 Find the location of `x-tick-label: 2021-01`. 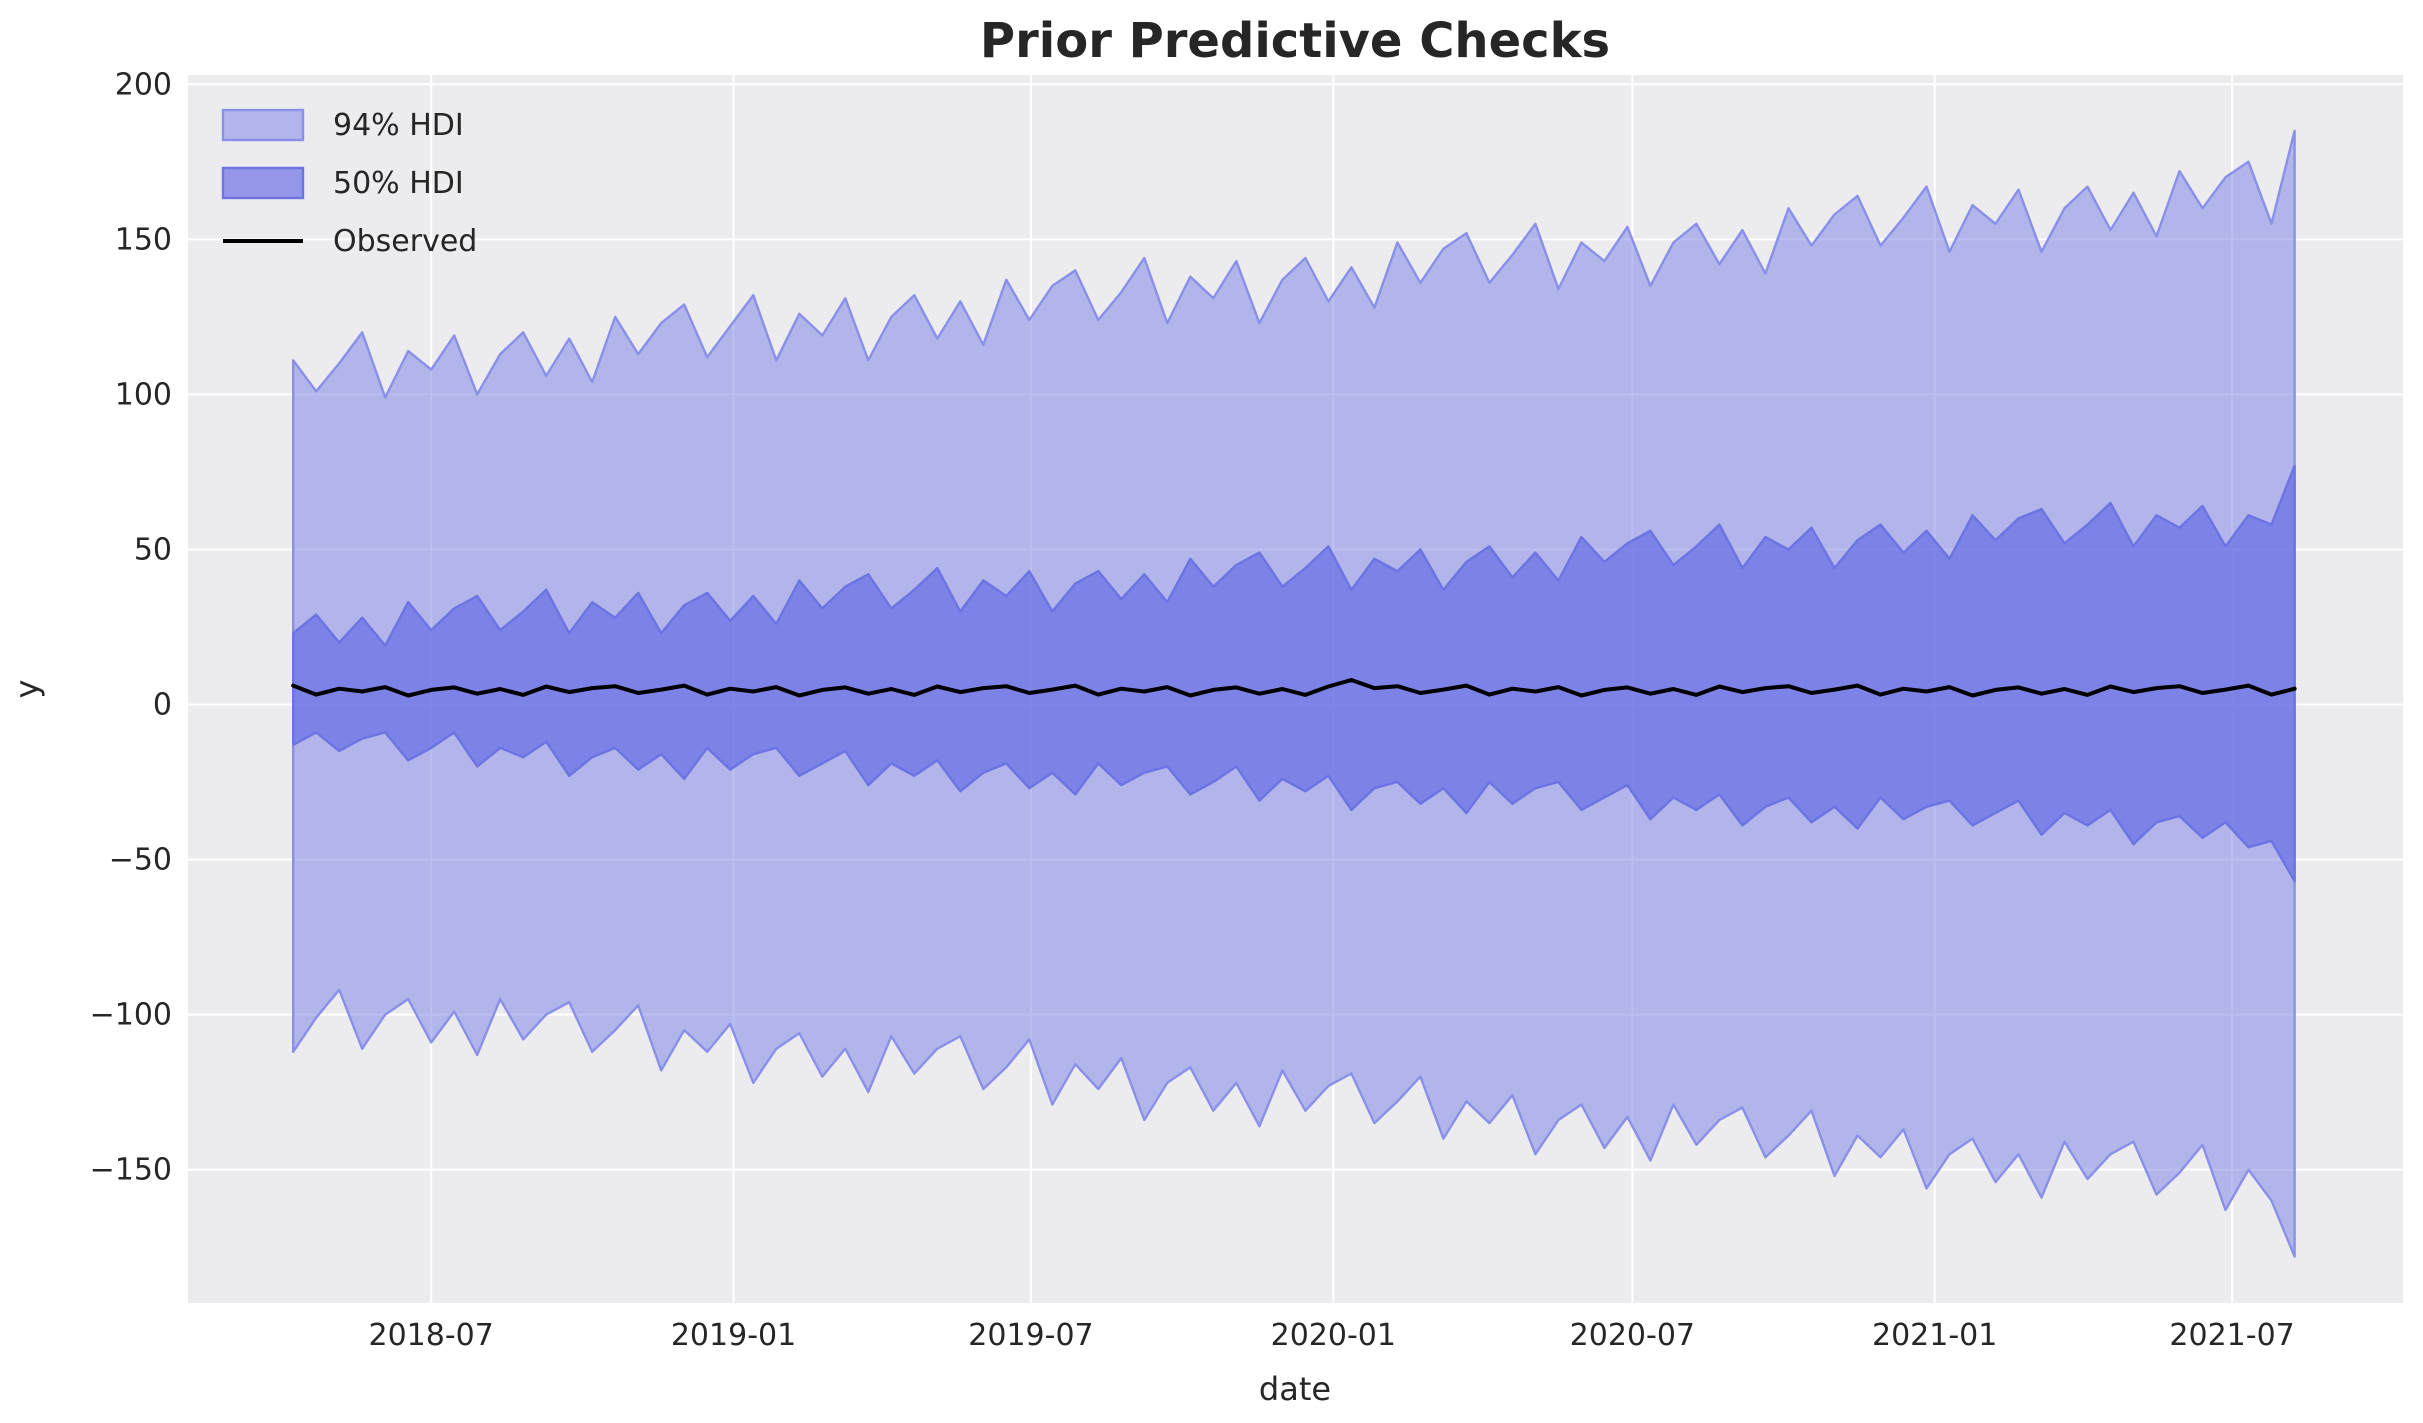

x-tick-label: 2021-01 is located at coordinates (1934, 1335).